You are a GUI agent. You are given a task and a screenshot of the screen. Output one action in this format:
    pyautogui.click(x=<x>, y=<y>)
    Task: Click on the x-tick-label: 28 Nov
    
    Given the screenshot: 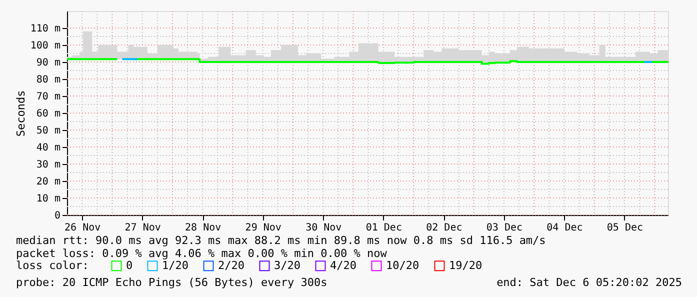 What is the action you would take?
    pyautogui.click(x=203, y=228)
    